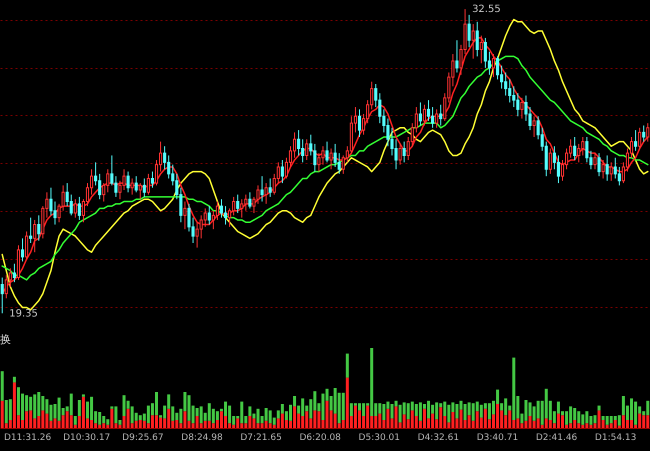  What do you see at coordinates (379, 438) in the screenshot?
I see `text: D5:30.01` at bounding box center [379, 438].